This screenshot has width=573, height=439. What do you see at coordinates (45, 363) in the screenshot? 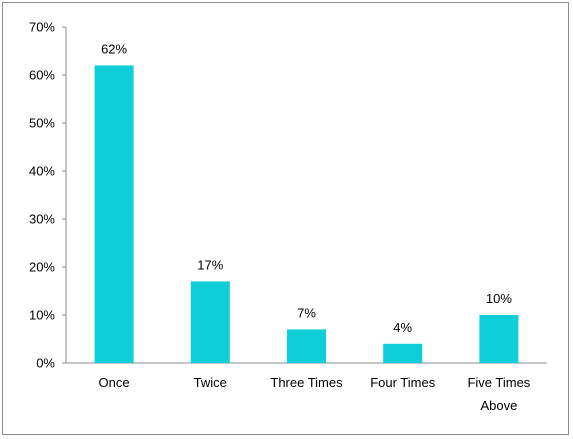
I see `y-tick-label: 0%` at bounding box center [45, 363].